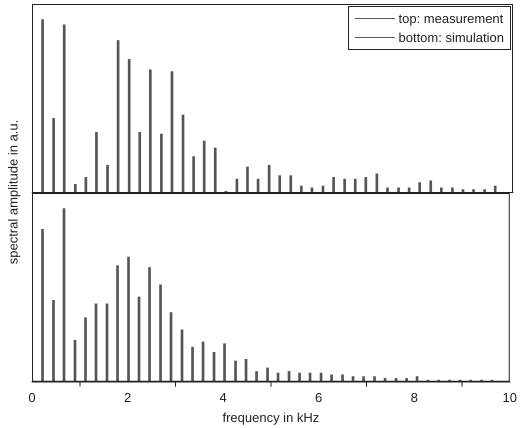 The width and height of the screenshot is (521, 428). I want to click on text: bottom: simulation, so click(451, 37).